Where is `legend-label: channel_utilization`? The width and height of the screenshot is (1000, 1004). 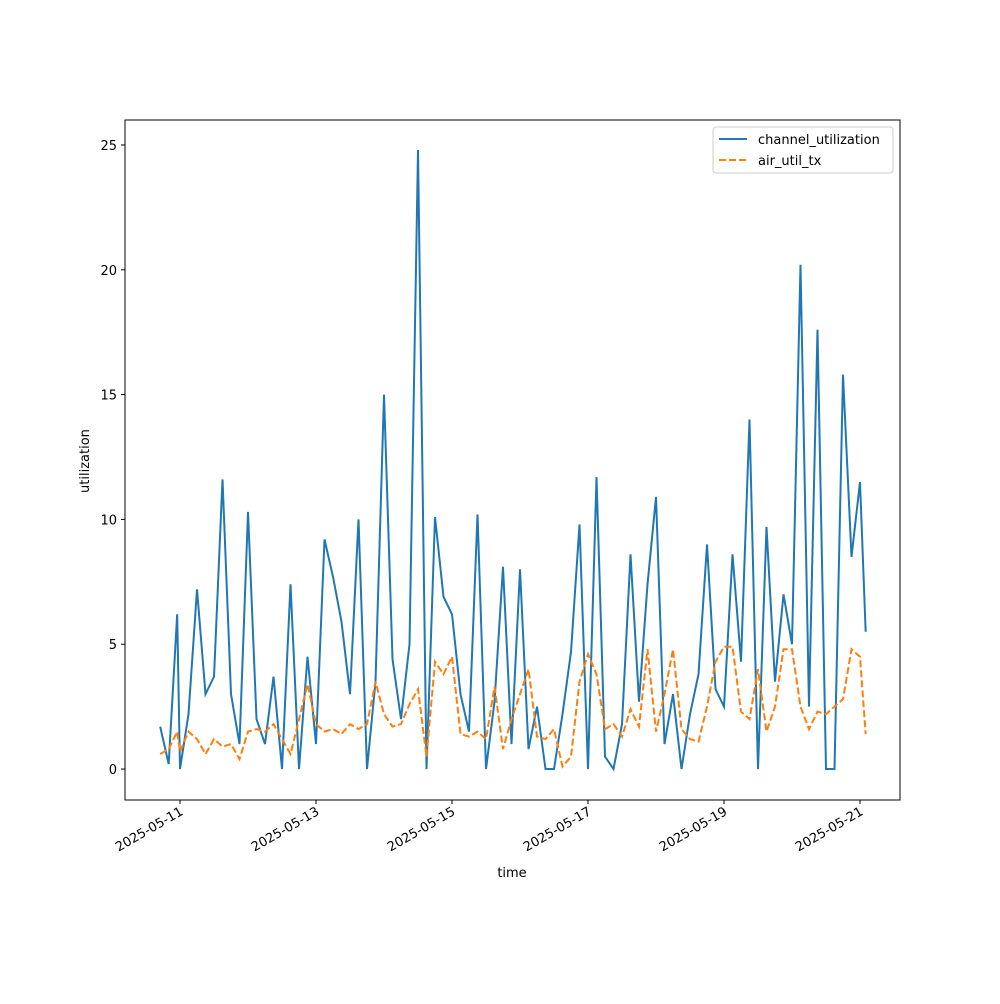
legend-label: channel_utilization is located at coordinates (819, 140).